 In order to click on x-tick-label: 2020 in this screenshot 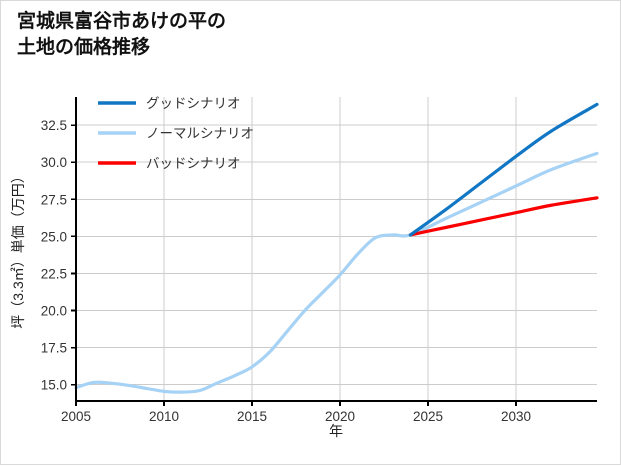, I will do `click(340, 416)`.